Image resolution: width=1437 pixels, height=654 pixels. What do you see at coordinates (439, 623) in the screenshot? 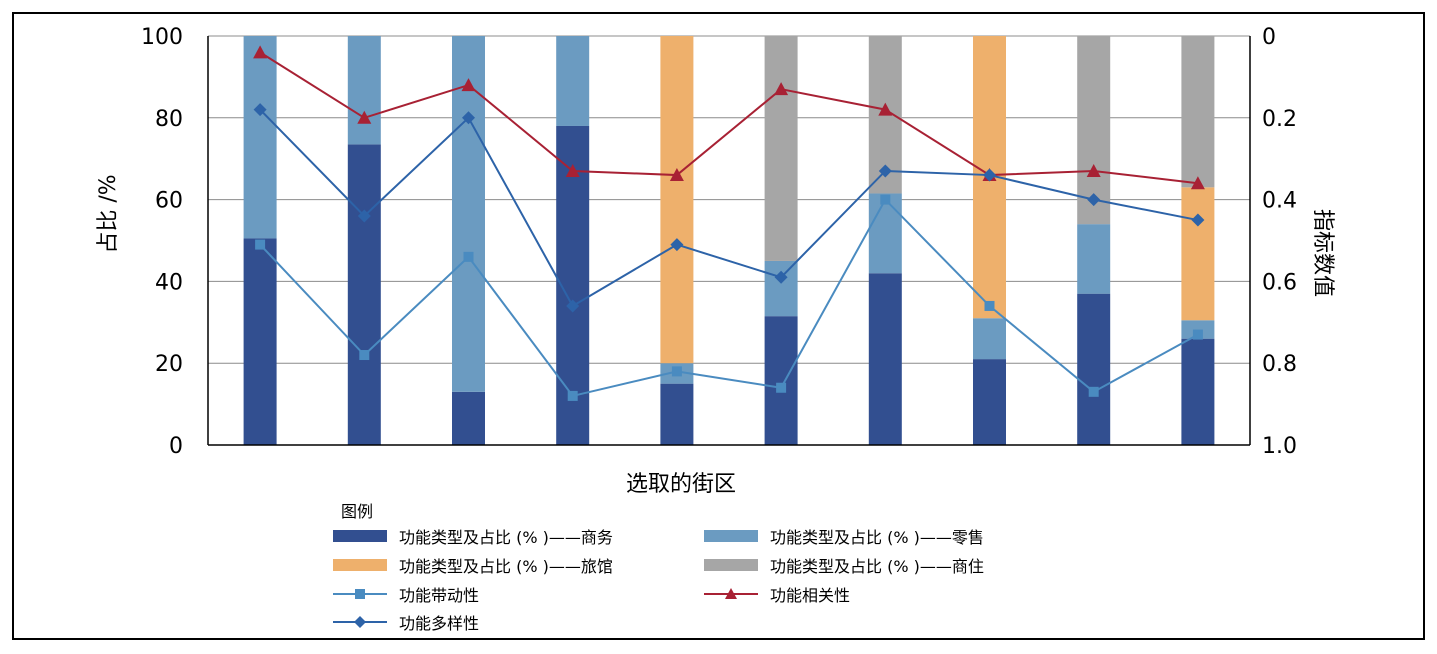
I see `legend-label-diversity: 功能多样性` at bounding box center [439, 623].